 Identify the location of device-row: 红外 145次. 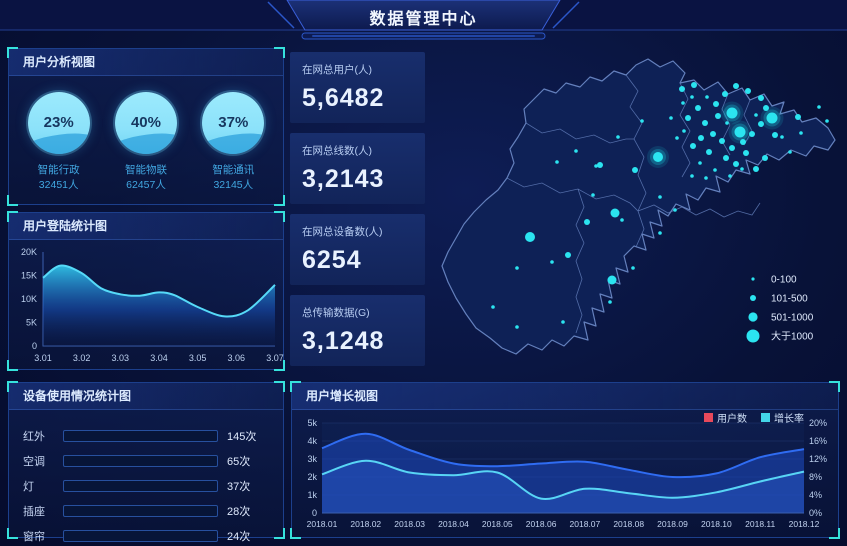
(145, 435).